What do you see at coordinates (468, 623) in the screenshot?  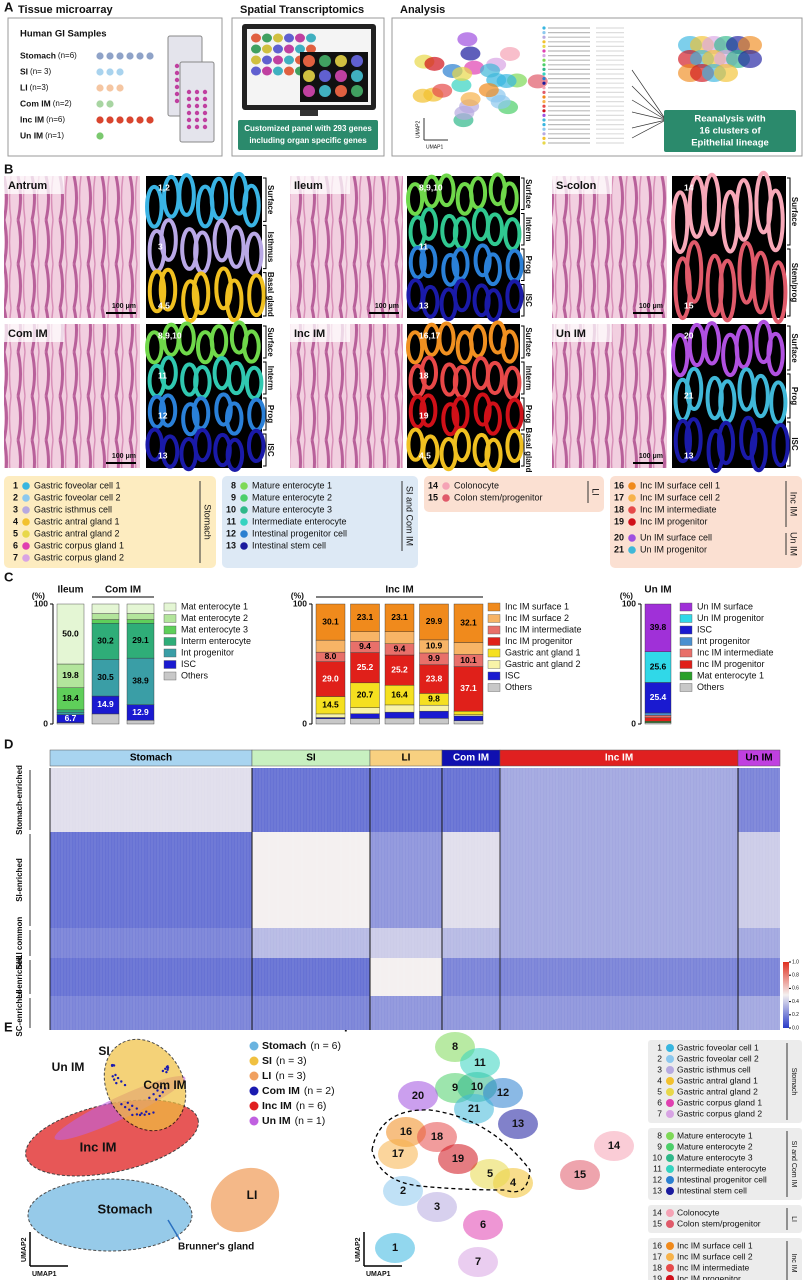 I see `value-label: 32.1` at bounding box center [468, 623].